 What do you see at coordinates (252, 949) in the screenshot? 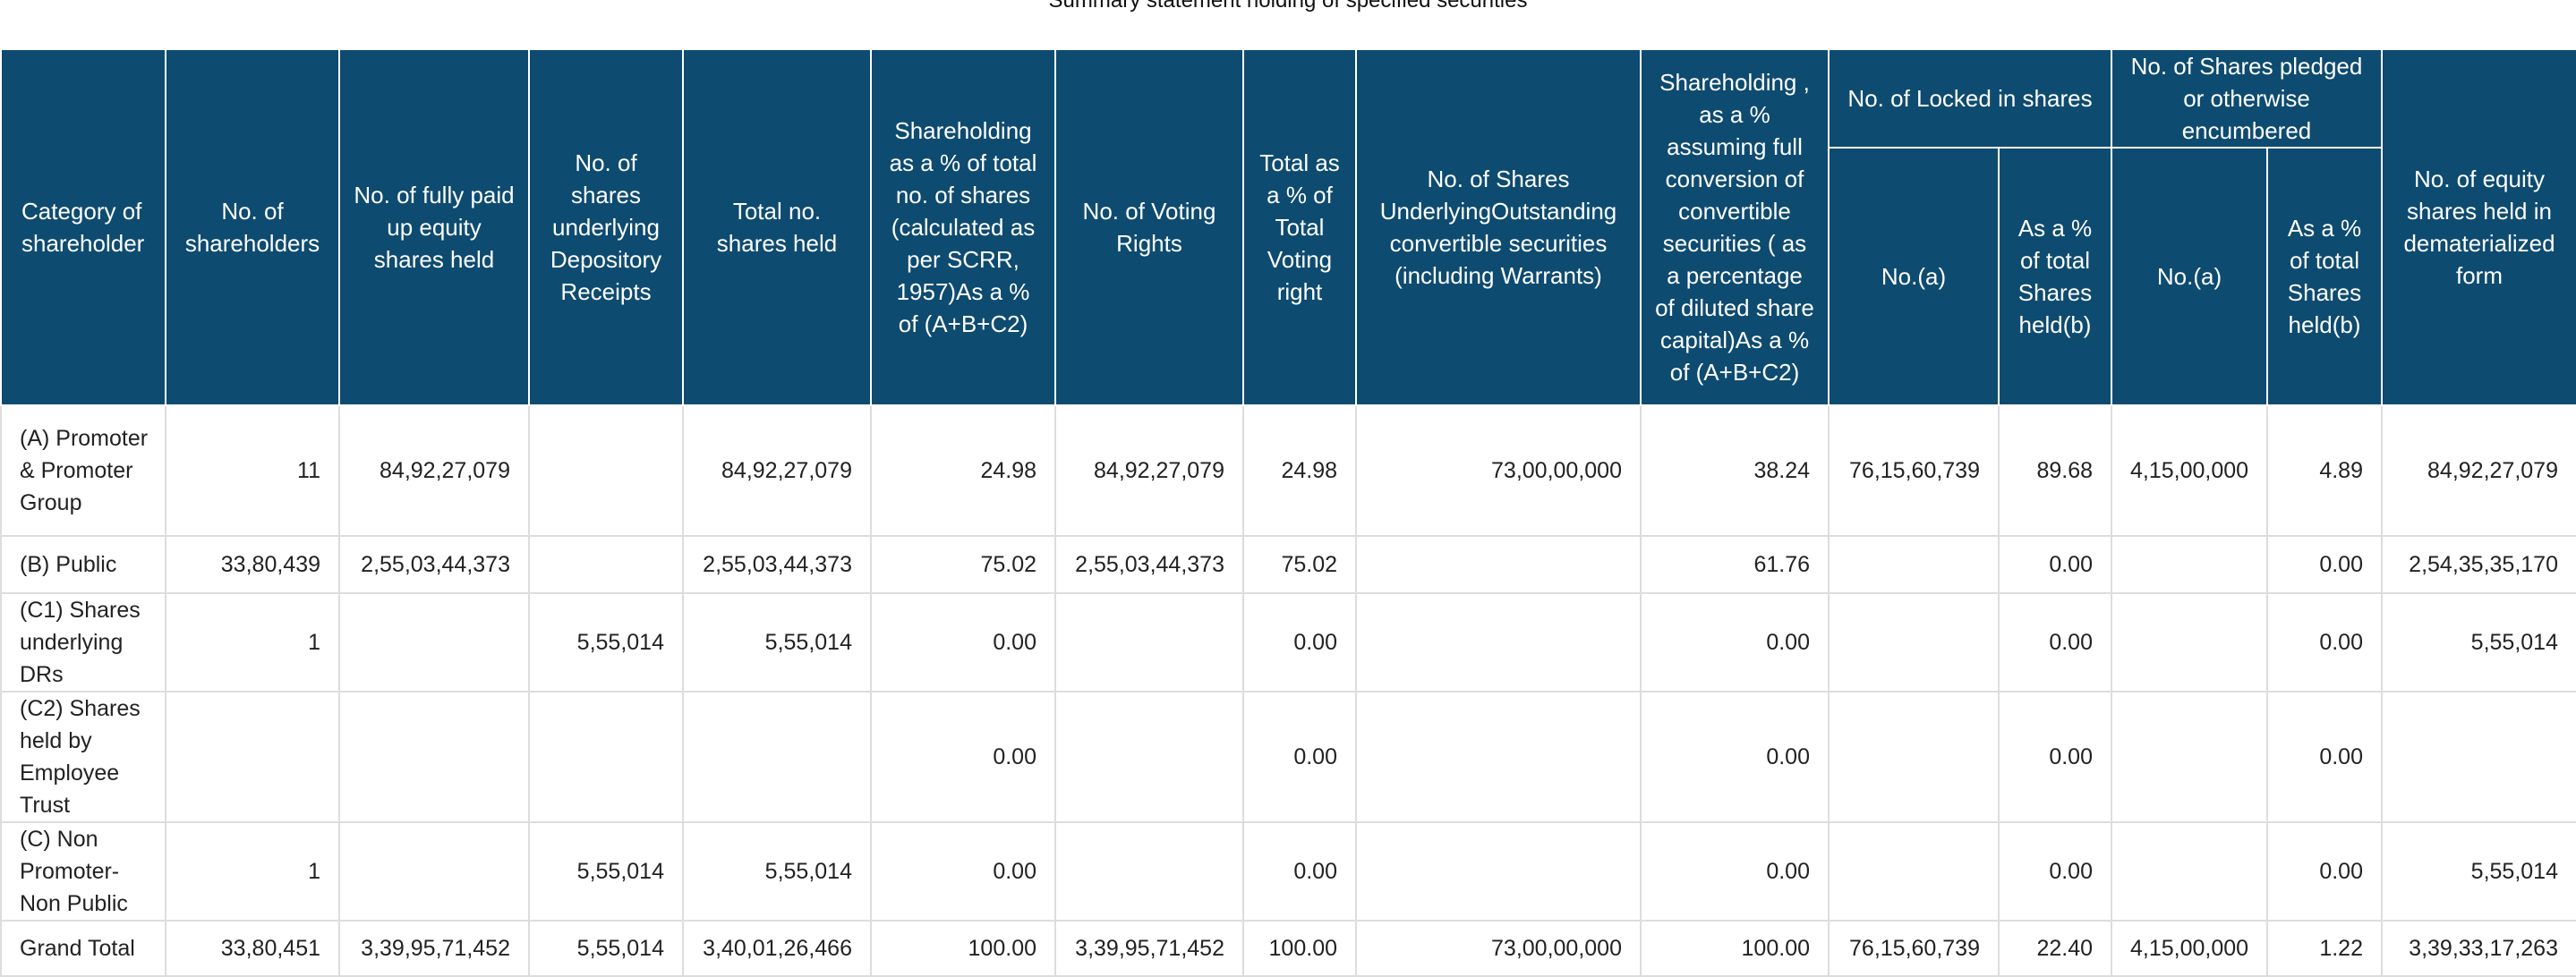
I see `cell-num-shareholders: 33,80,451` at bounding box center [252, 949].